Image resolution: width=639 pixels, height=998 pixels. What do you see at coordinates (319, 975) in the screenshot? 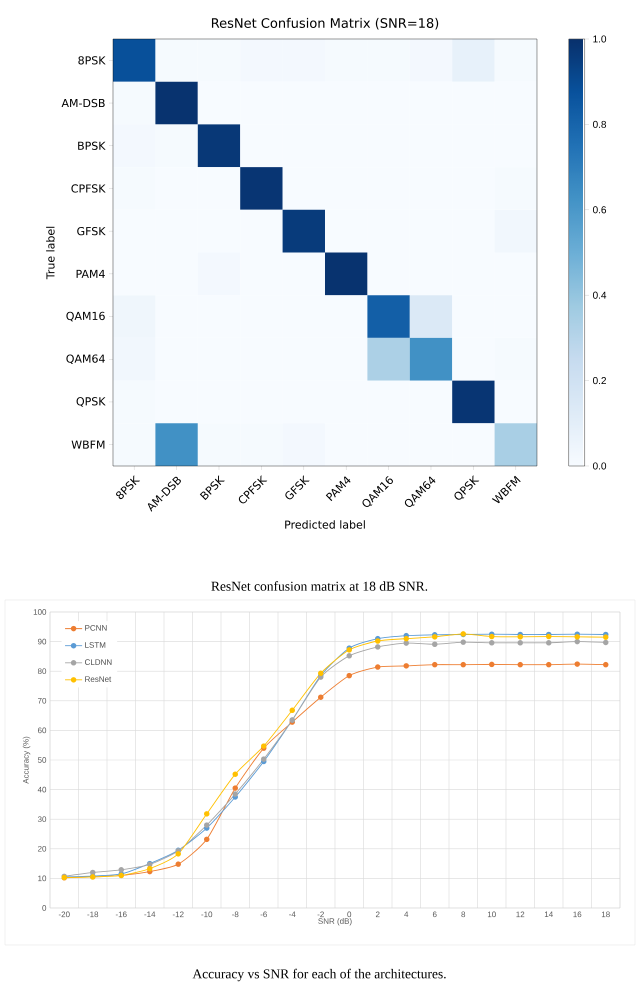
I see `text: Accuracy vs SNR for each of the architectures.` at bounding box center [319, 975].